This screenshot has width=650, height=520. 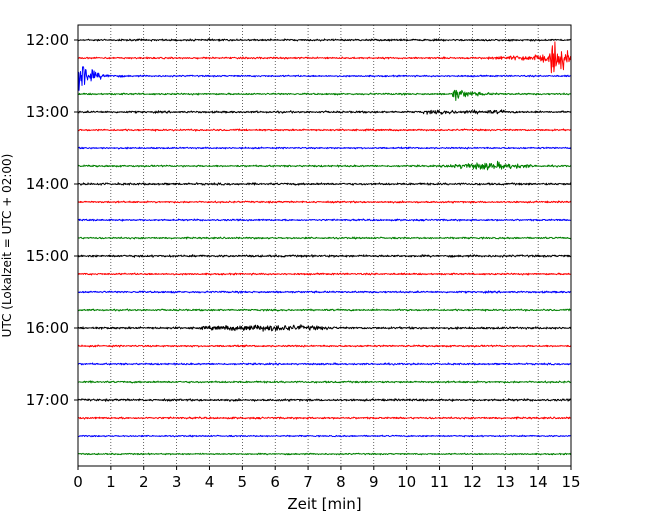 What do you see at coordinates (47, 400) in the screenshot?
I see `y-tick-label: 17:00` at bounding box center [47, 400].